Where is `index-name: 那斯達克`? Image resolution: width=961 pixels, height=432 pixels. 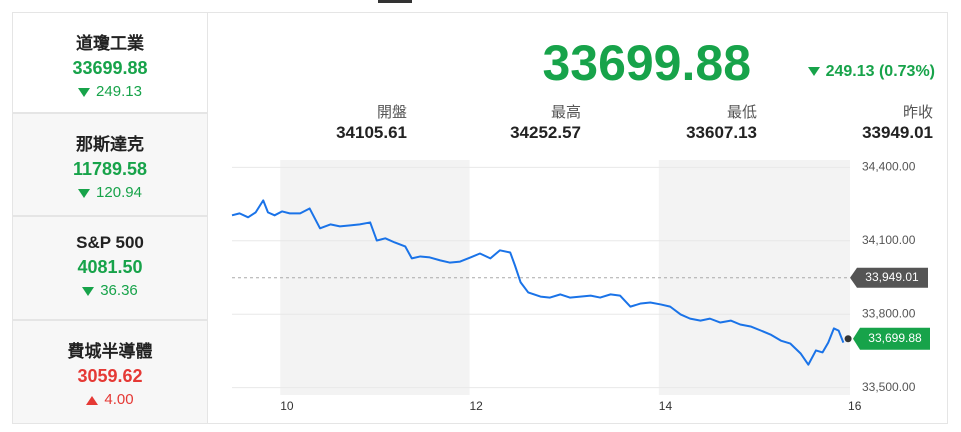 index-name: 那斯達克 is located at coordinates (110, 144).